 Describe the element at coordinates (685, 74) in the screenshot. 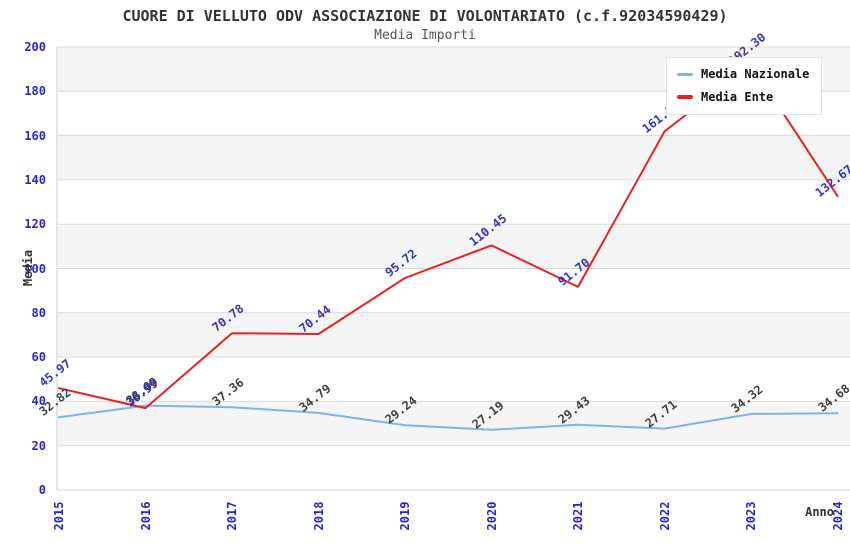

I see `legend-swatch-nazionale-icon` at that location.